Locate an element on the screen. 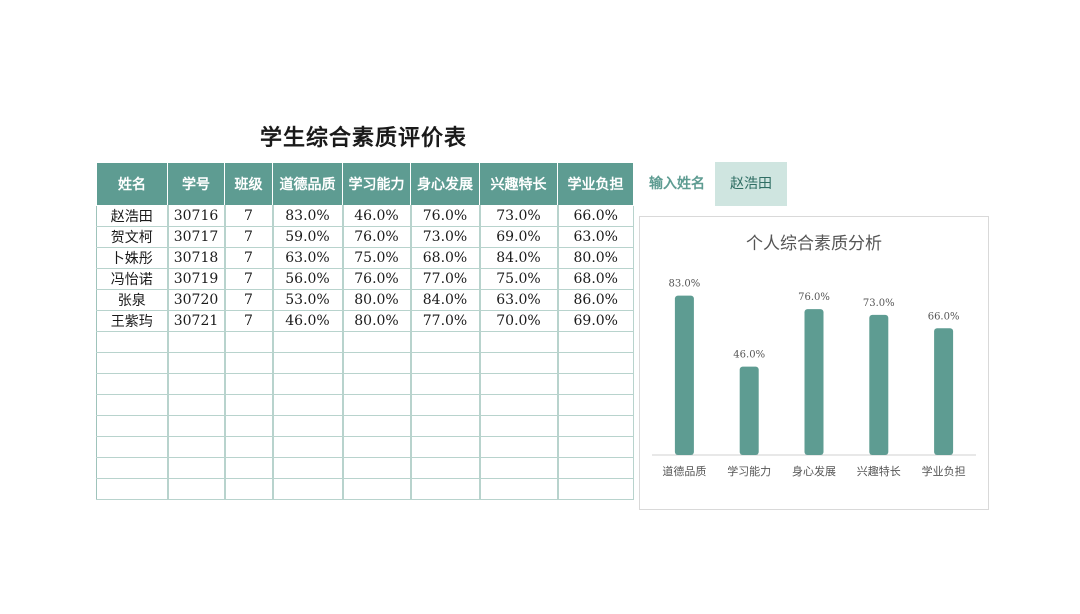 This screenshot has width=1080, height=614. header-moral: 道德品质 is located at coordinates (307, 184).